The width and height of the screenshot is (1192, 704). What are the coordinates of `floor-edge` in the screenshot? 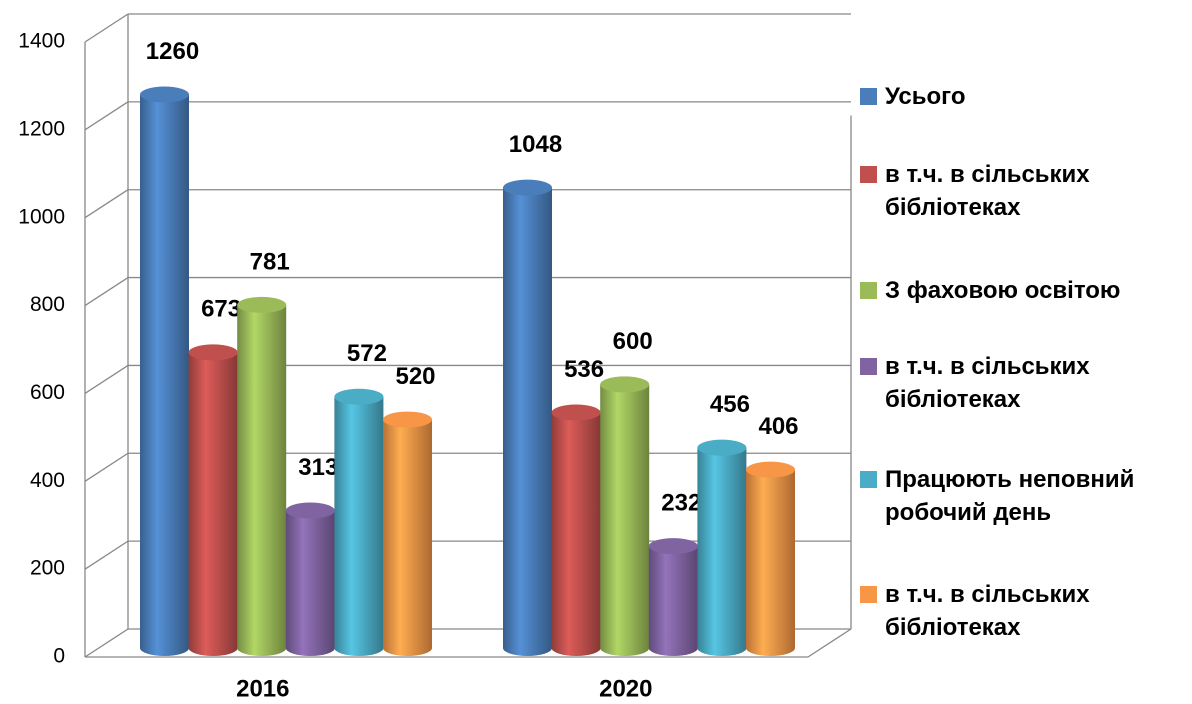 It's located at (829, 643).